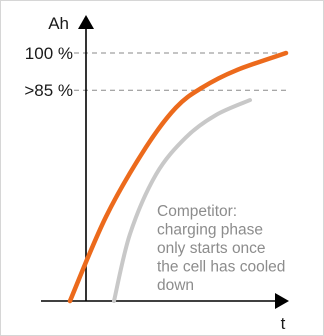 This screenshot has width=324, height=336. What do you see at coordinates (282, 301) in the screenshot?
I see `x-axis-arrowhead` at bounding box center [282, 301].